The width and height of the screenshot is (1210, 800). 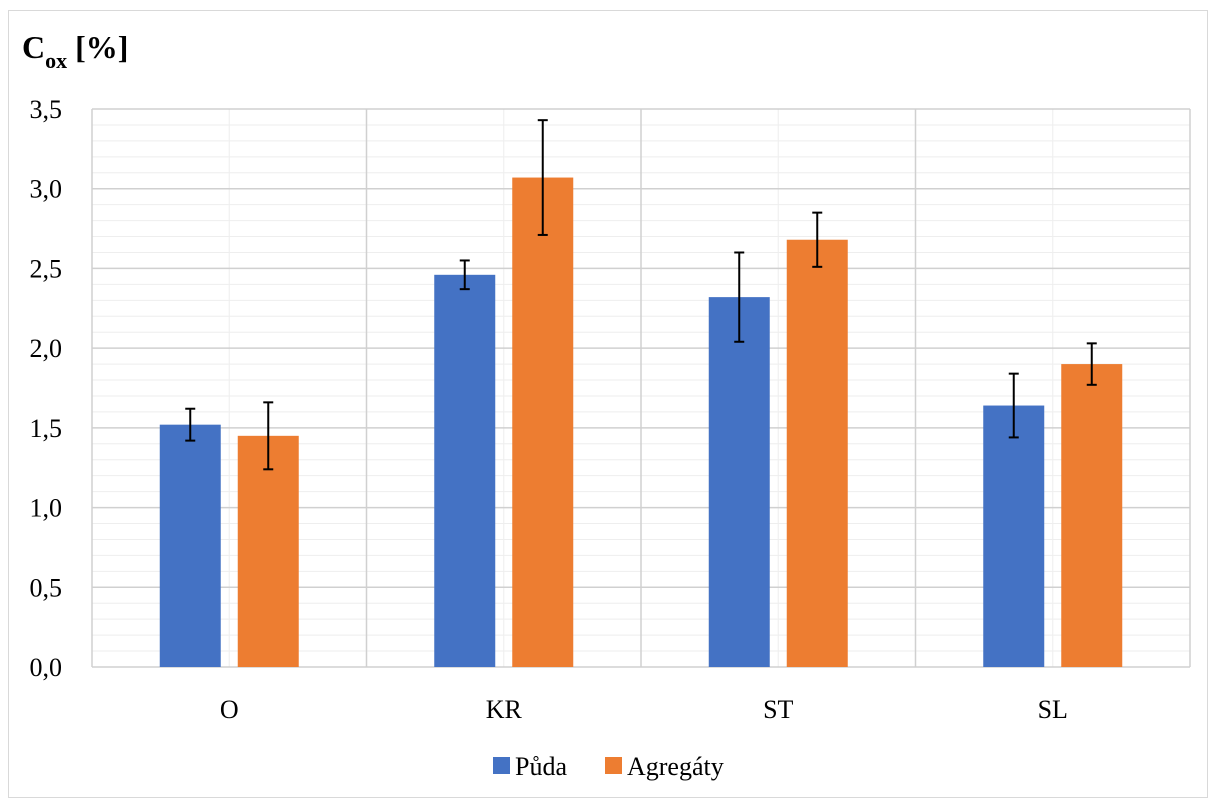 I want to click on y-tick-label: 0,0, so click(x=46, y=667).